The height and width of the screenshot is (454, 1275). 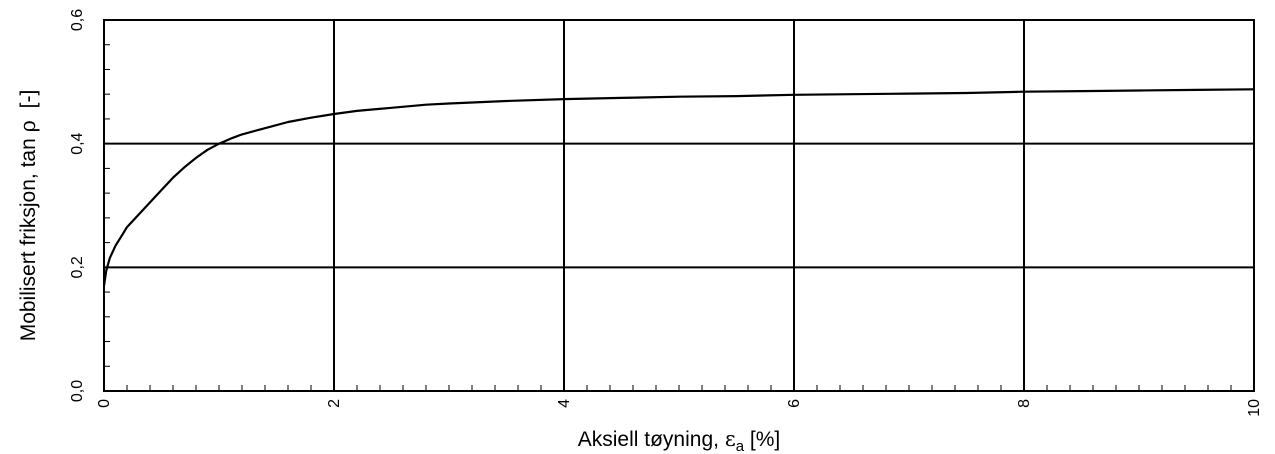 What do you see at coordinates (651, 439) in the screenshot?
I see `x-axis-title-prefix: Aksiell tøyning,` at bounding box center [651, 439].